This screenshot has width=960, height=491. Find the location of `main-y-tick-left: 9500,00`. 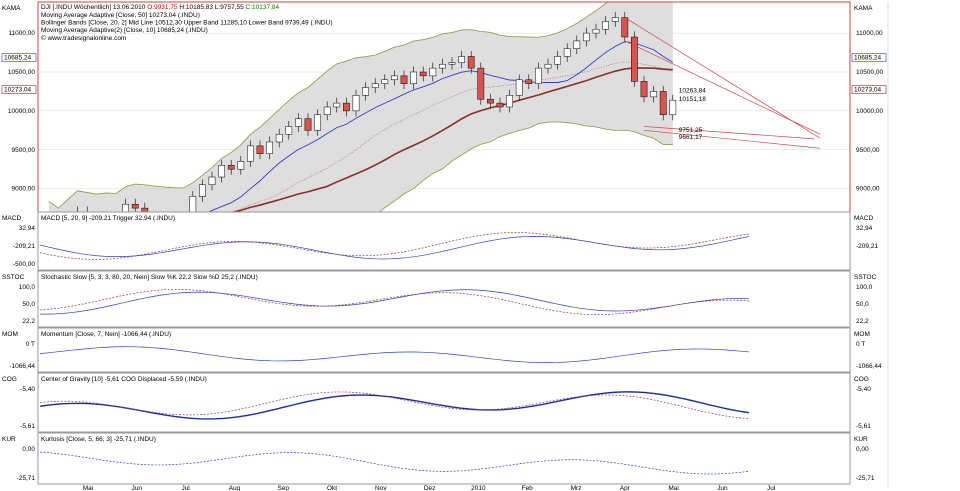

main-y-tick-left: 9500,00 is located at coordinates (24, 150).